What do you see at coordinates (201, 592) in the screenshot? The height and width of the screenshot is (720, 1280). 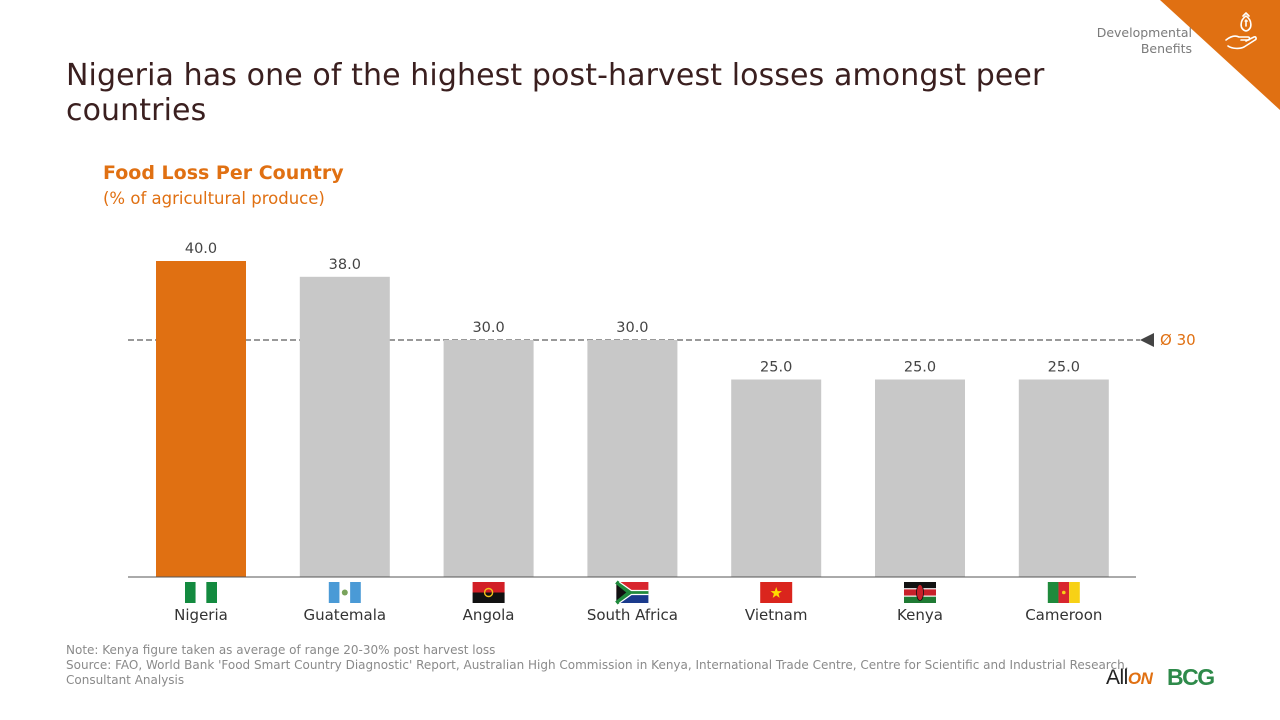 I see `nigeria-flag` at bounding box center [201, 592].